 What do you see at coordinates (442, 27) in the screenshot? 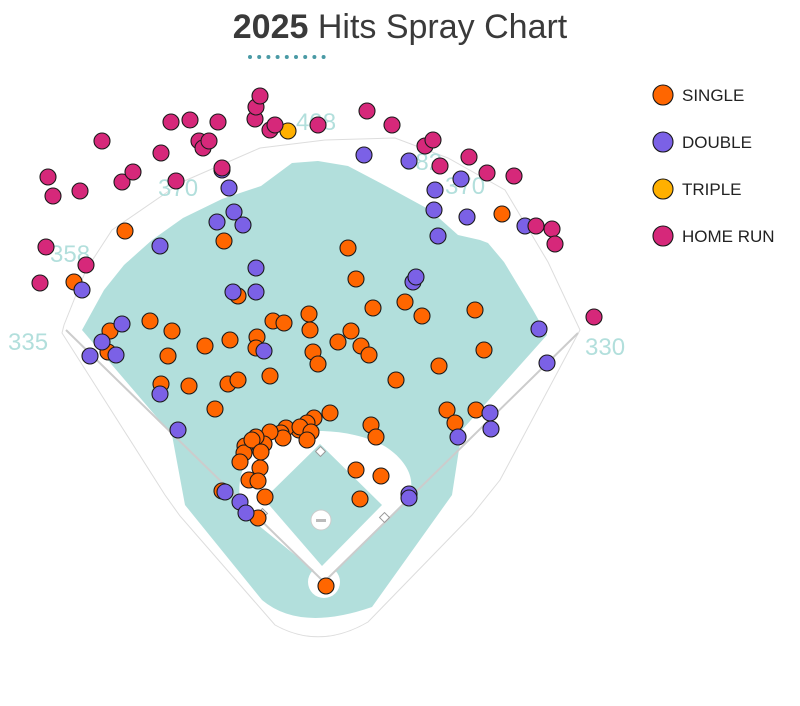
I see `title-text: Hits Spray Chart` at bounding box center [442, 27].